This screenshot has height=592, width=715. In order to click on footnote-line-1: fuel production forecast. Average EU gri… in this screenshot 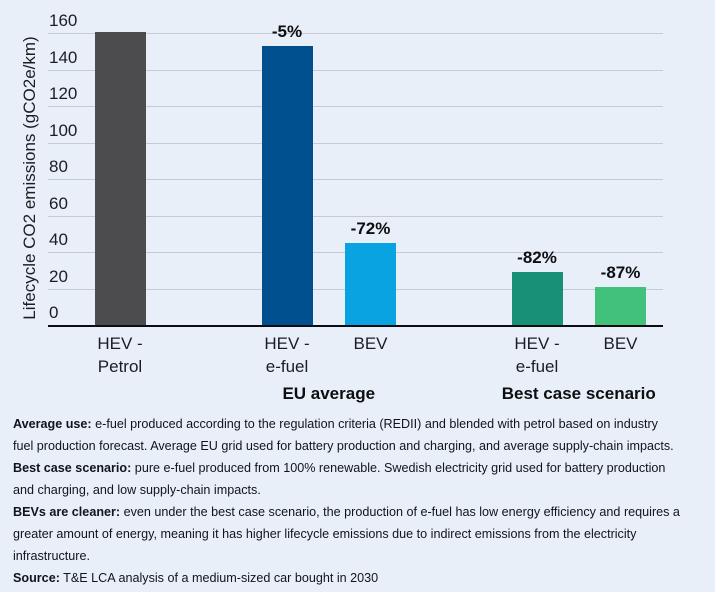, I will do `click(343, 446)`.